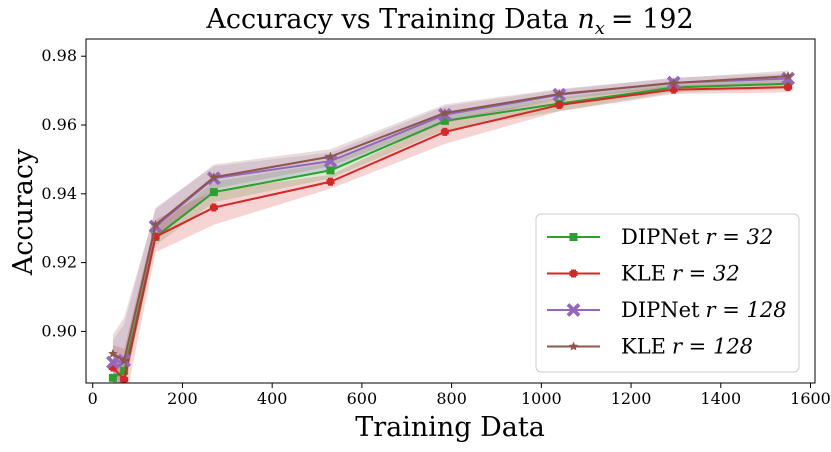  Describe the element at coordinates (697, 237) in the screenshot. I see `legend-label: DIPNet r = 32` at that location.